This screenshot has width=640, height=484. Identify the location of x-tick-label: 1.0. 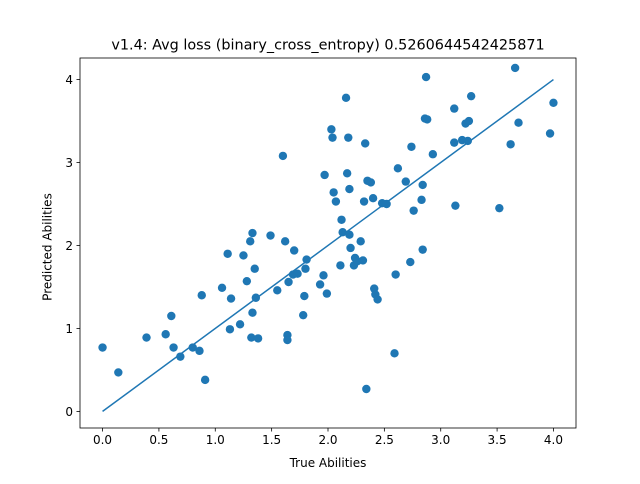
(215, 440).